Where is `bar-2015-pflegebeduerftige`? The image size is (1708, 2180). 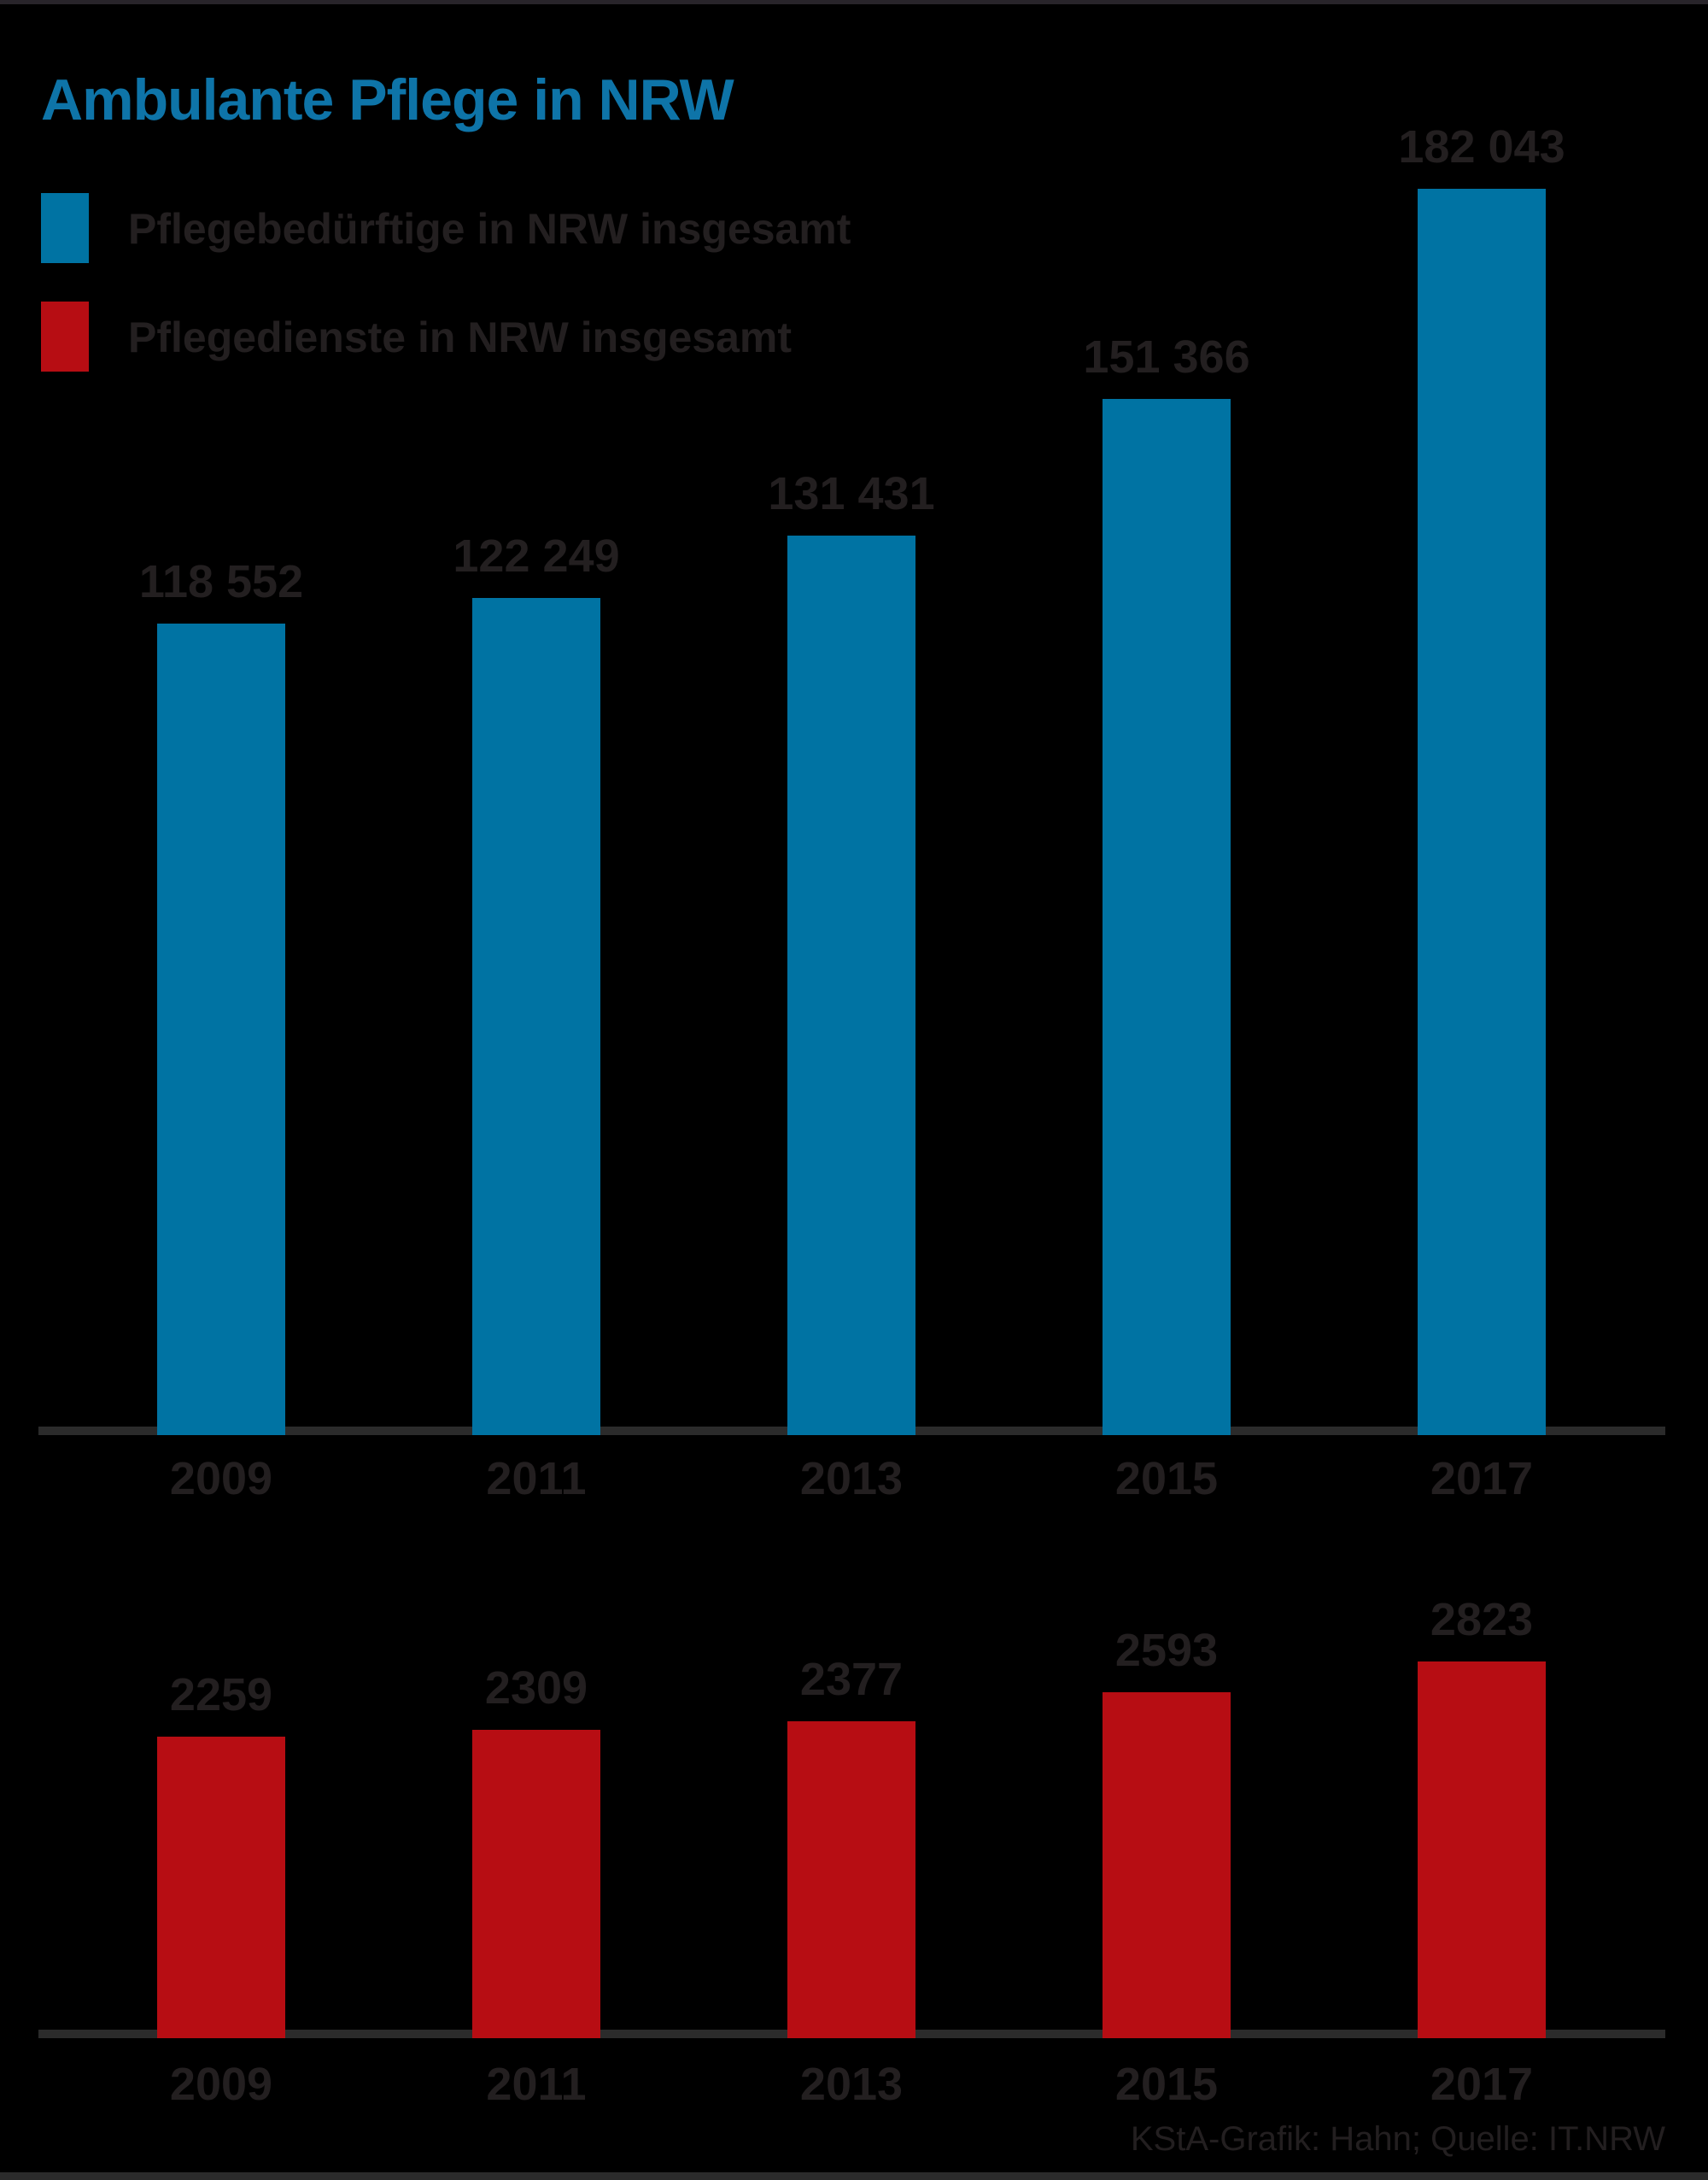
bar-2015-pflegebeduerftige is located at coordinates (1167, 917).